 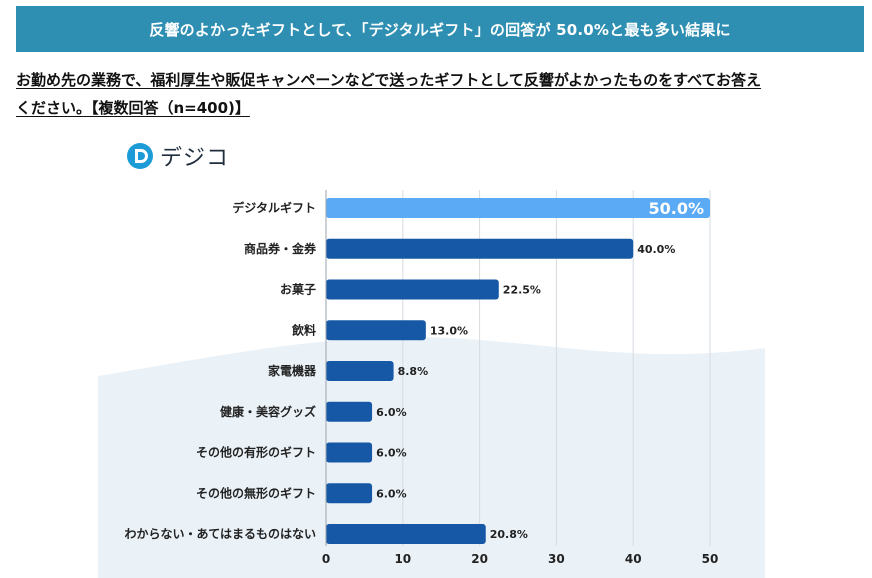 I want to click on category-label: 飲料, so click(x=303, y=329).